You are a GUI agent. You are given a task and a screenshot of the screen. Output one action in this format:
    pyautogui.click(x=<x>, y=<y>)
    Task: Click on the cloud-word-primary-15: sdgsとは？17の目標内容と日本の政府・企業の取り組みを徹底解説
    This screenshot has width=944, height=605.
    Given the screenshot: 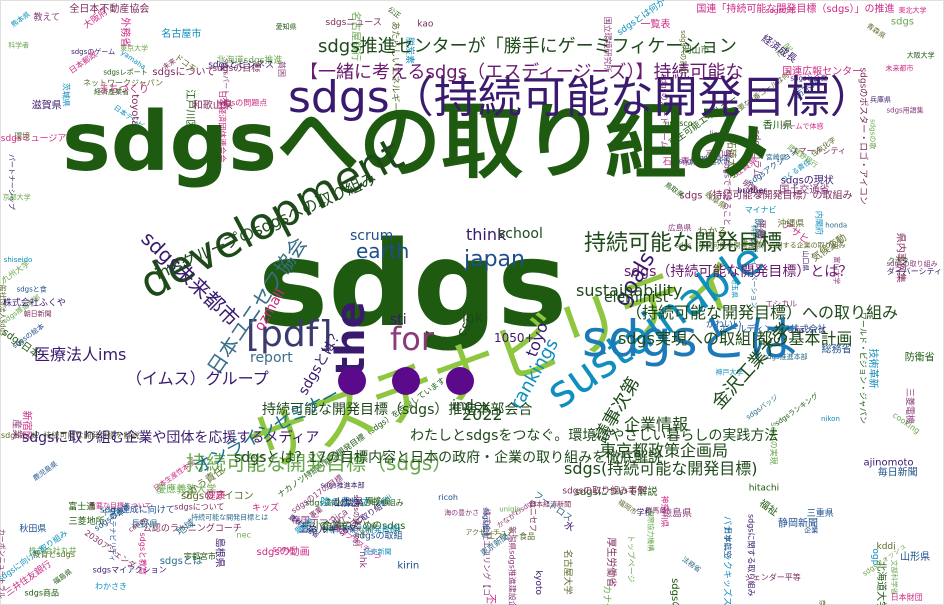 What is the action you would take?
    pyautogui.click(x=448, y=457)
    